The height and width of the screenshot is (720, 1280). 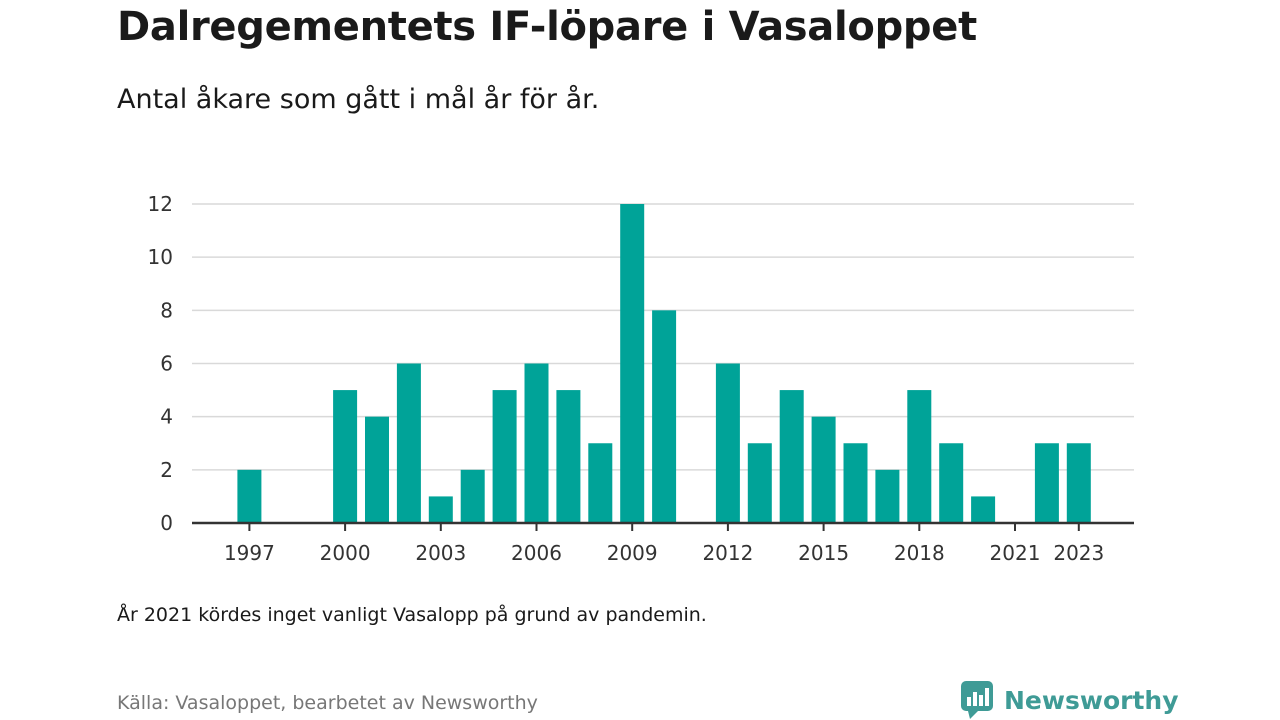 I want to click on x-tick-label: 2012, so click(x=727, y=553).